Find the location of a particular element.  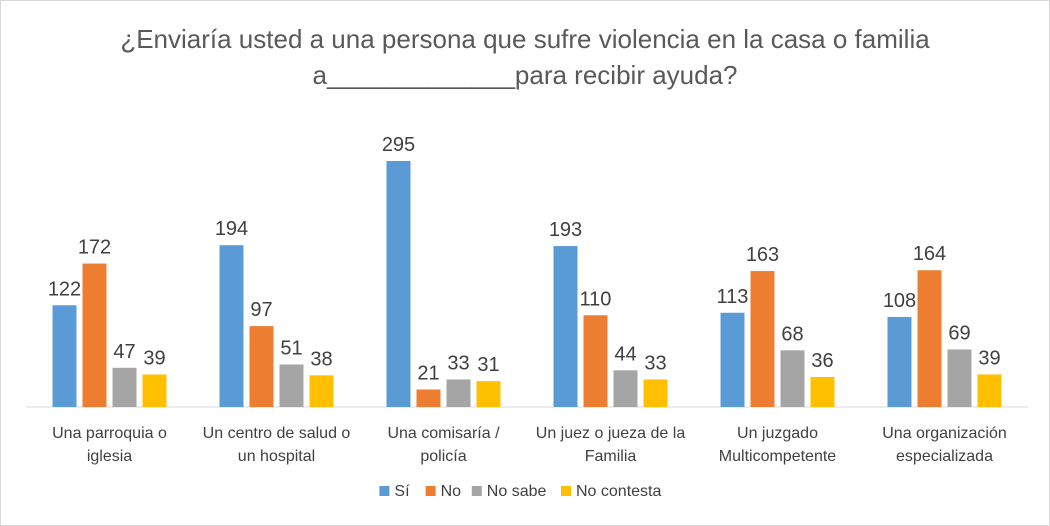

data-label-5-1: 164 is located at coordinates (929, 254).